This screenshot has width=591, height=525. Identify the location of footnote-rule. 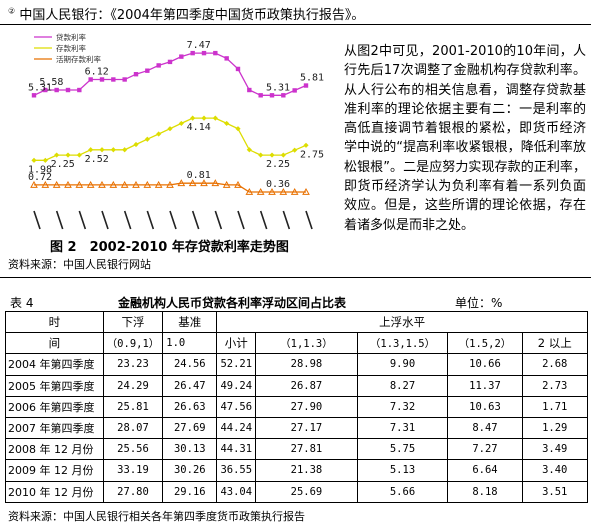
(295, 24).